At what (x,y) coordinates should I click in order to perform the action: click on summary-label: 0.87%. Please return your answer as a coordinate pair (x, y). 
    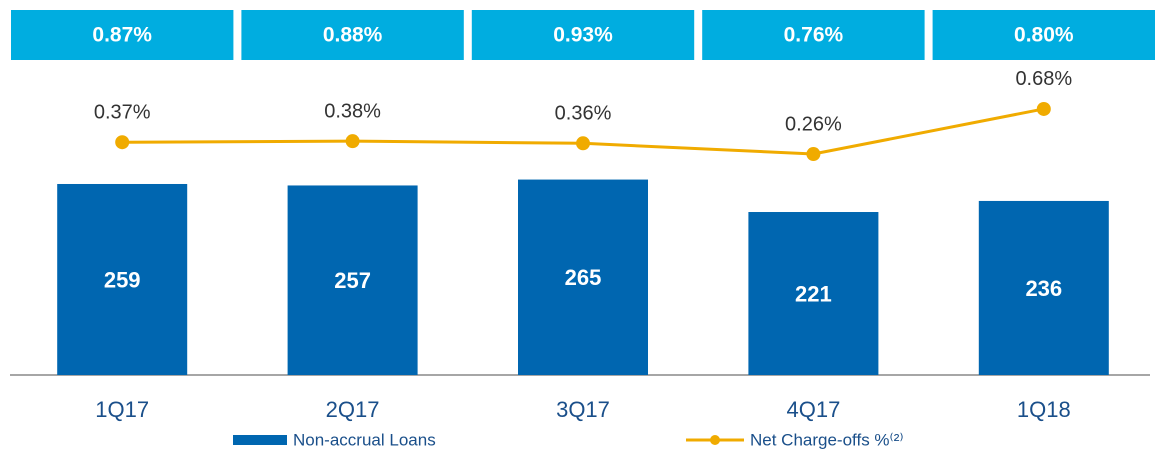
    Looking at the image, I should click on (122, 35).